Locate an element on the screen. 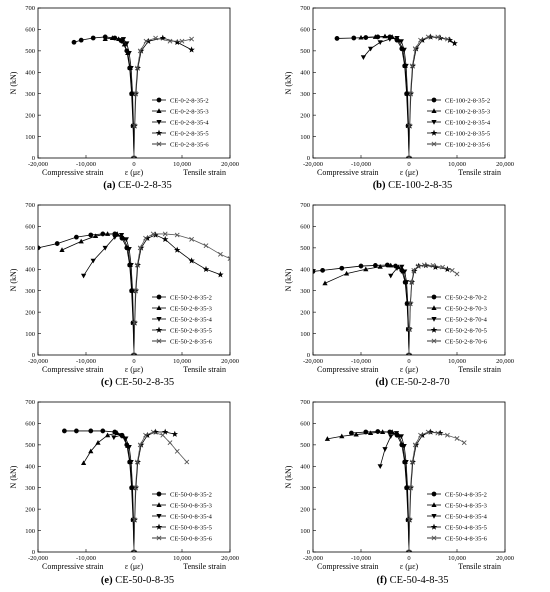  legend-label: CE-50-2-8-35-6 is located at coordinates (191, 341).